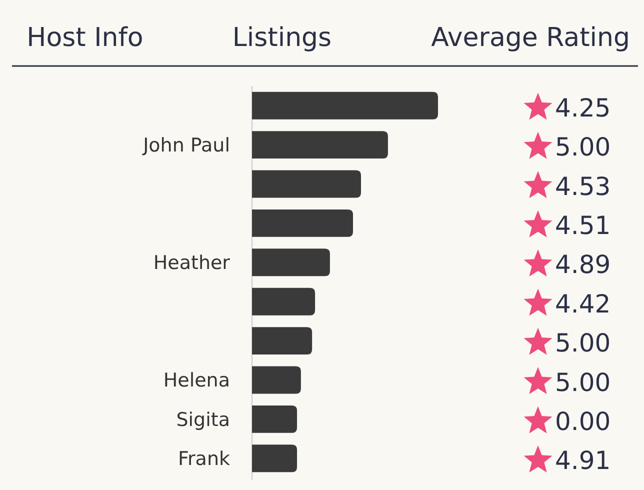  I want to click on y-tick-label: John Paul, so click(186, 145).